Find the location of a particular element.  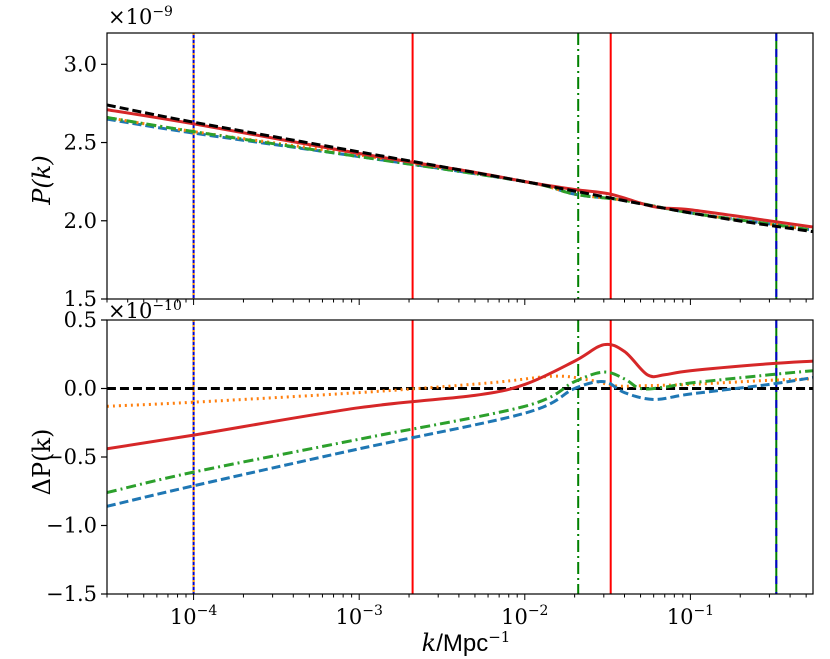

ytick-label: −1.0 is located at coordinates (71, 526).